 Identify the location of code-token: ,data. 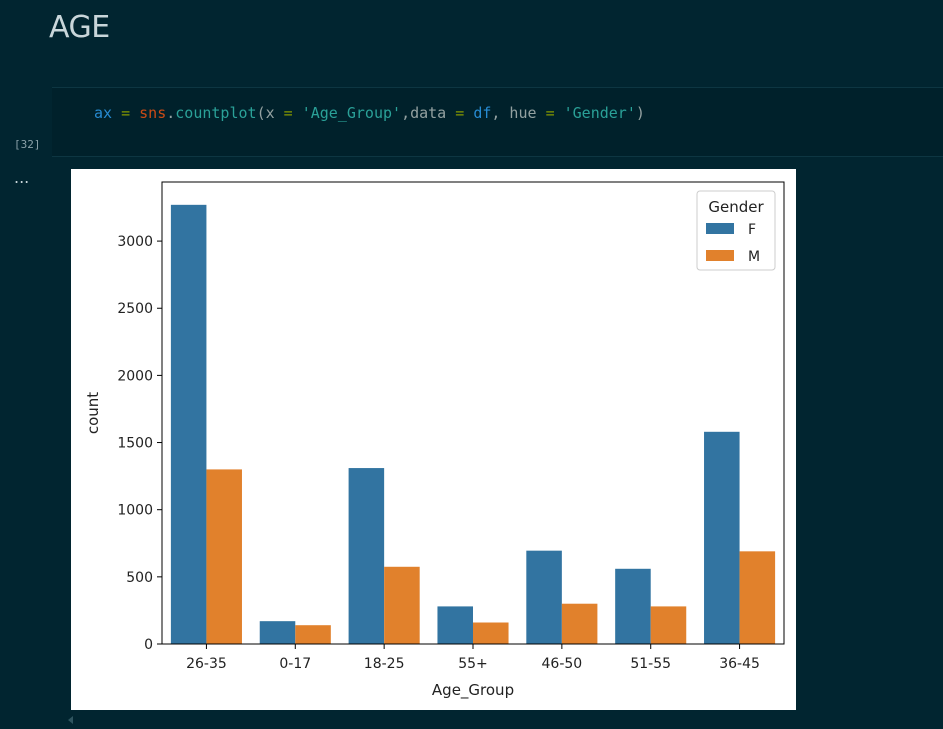
(428, 113).